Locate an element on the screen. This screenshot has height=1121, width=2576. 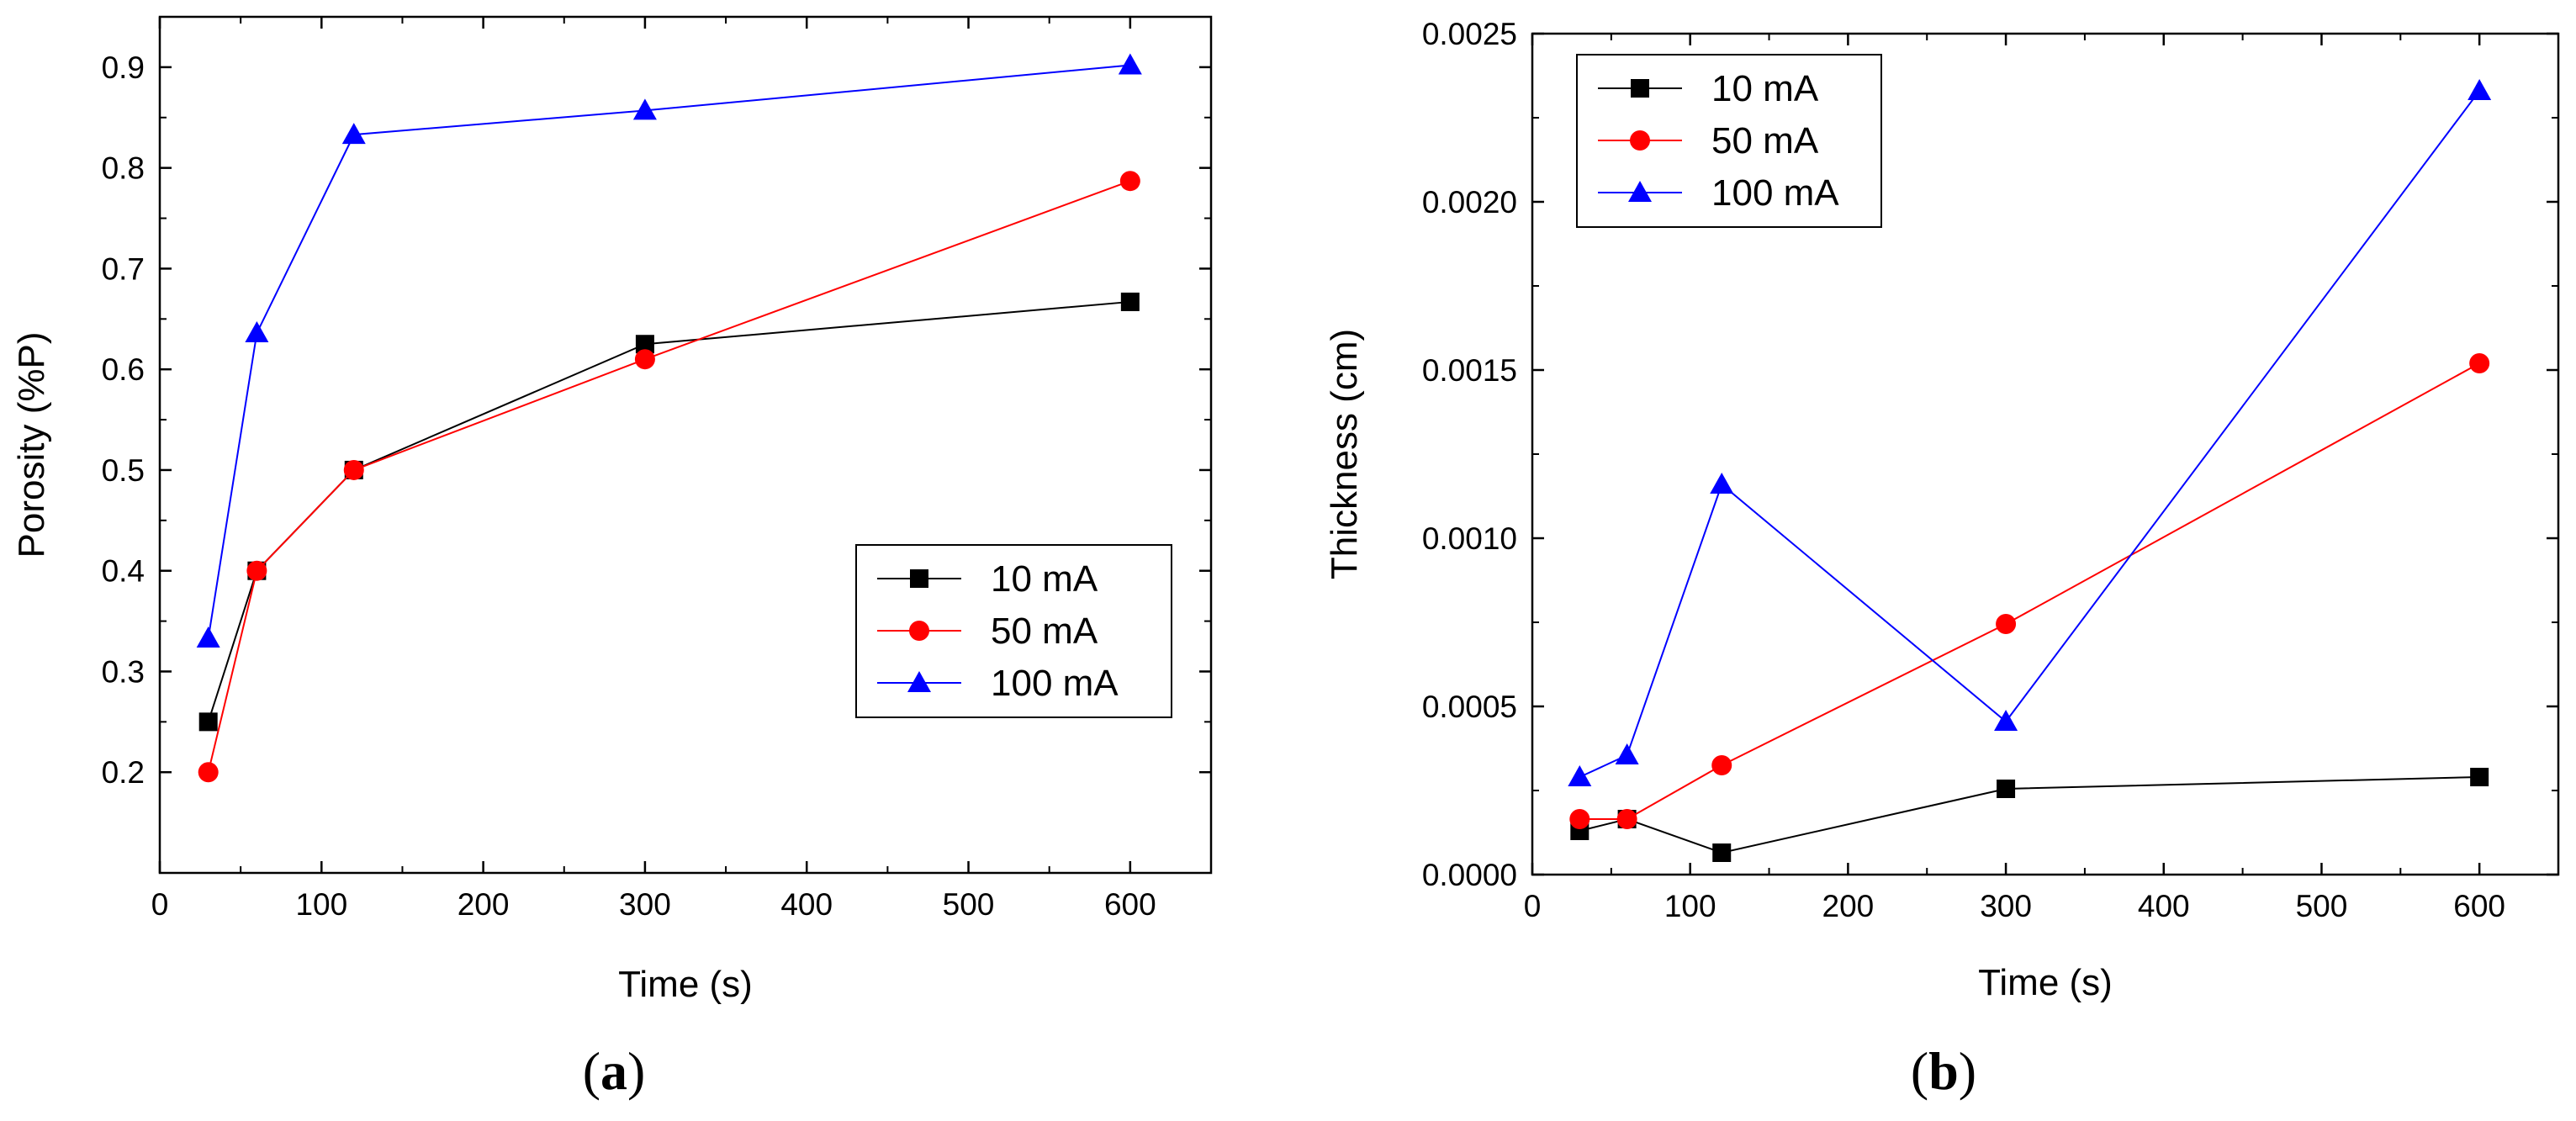
panel-a-x-tick-label: 200 is located at coordinates (484, 904).